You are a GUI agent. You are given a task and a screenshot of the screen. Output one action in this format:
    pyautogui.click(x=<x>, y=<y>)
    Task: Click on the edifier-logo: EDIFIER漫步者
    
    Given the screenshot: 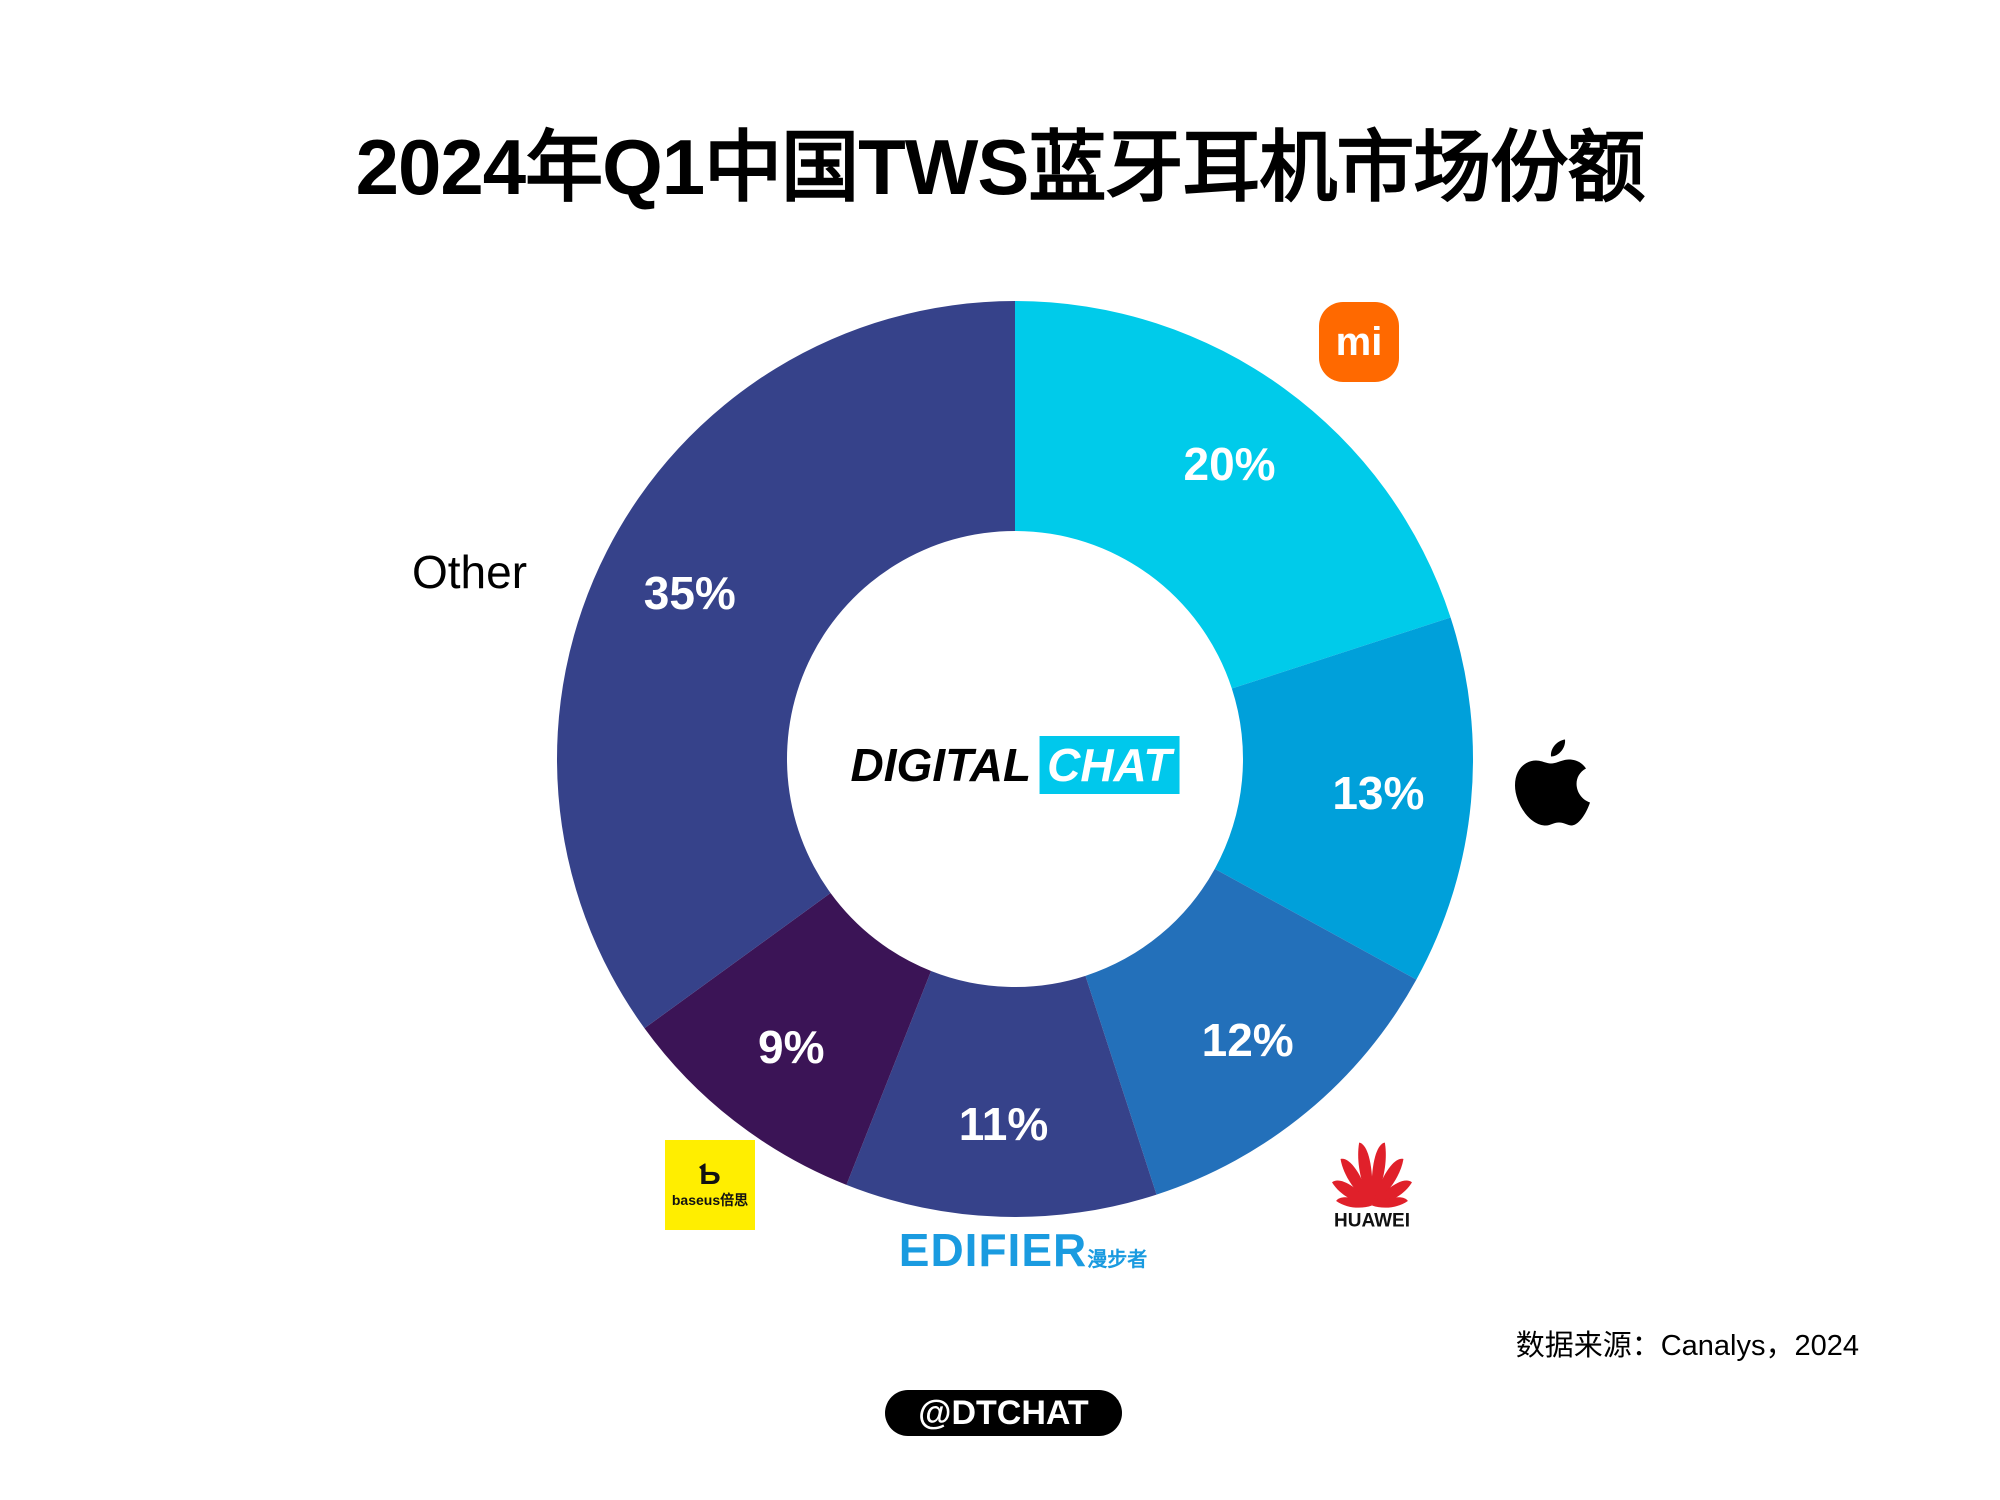 What is the action you would take?
    pyautogui.click(x=1023, y=1250)
    